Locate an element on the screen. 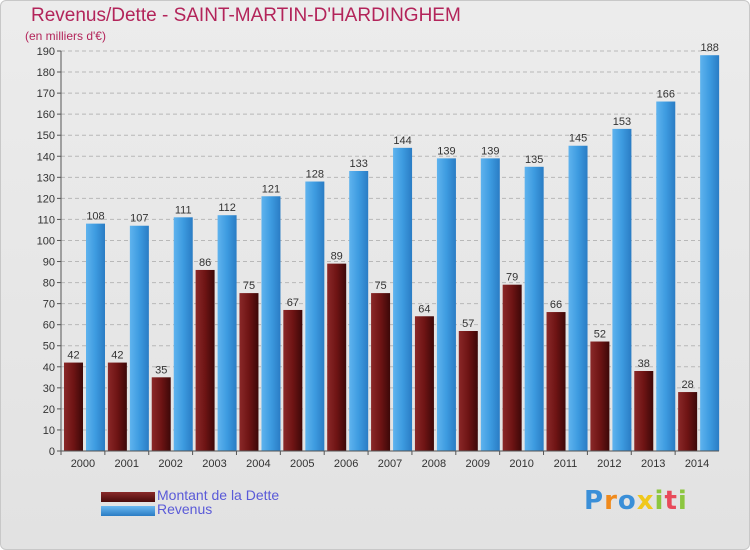 This screenshot has width=750, height=550. data-label-revenus: 188 is located at coordinates (709, 48).